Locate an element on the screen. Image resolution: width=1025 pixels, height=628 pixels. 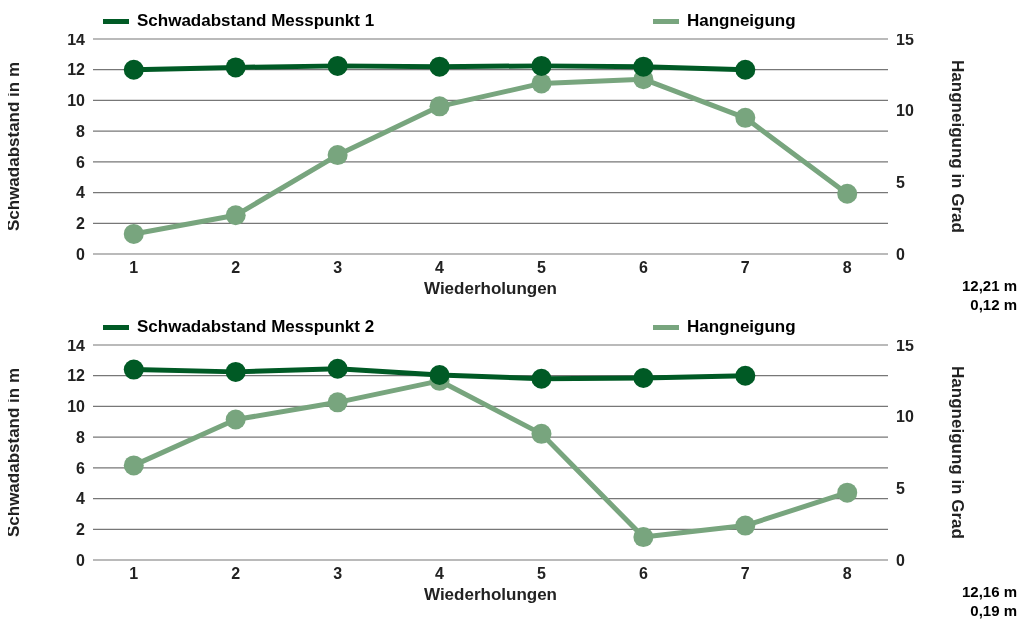
text: 0,19 m is located at coordinates (993, 610).